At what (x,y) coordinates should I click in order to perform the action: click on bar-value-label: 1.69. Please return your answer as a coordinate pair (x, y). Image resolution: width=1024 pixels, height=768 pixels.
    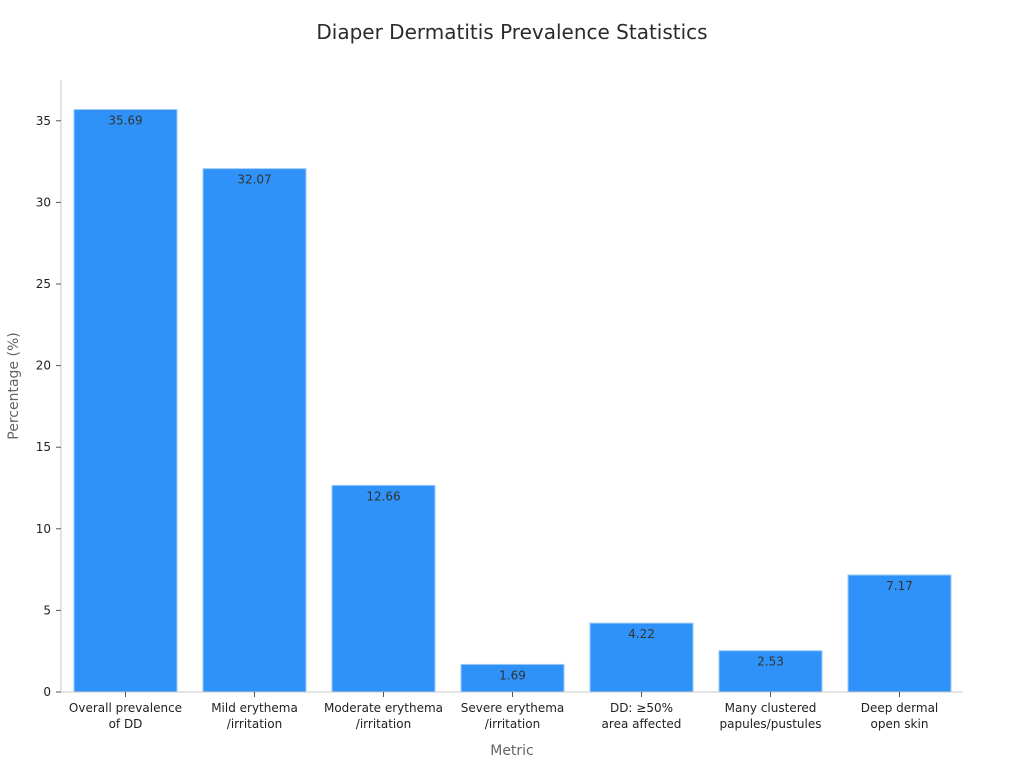
    Looking at the image, I should click on (512, 675).